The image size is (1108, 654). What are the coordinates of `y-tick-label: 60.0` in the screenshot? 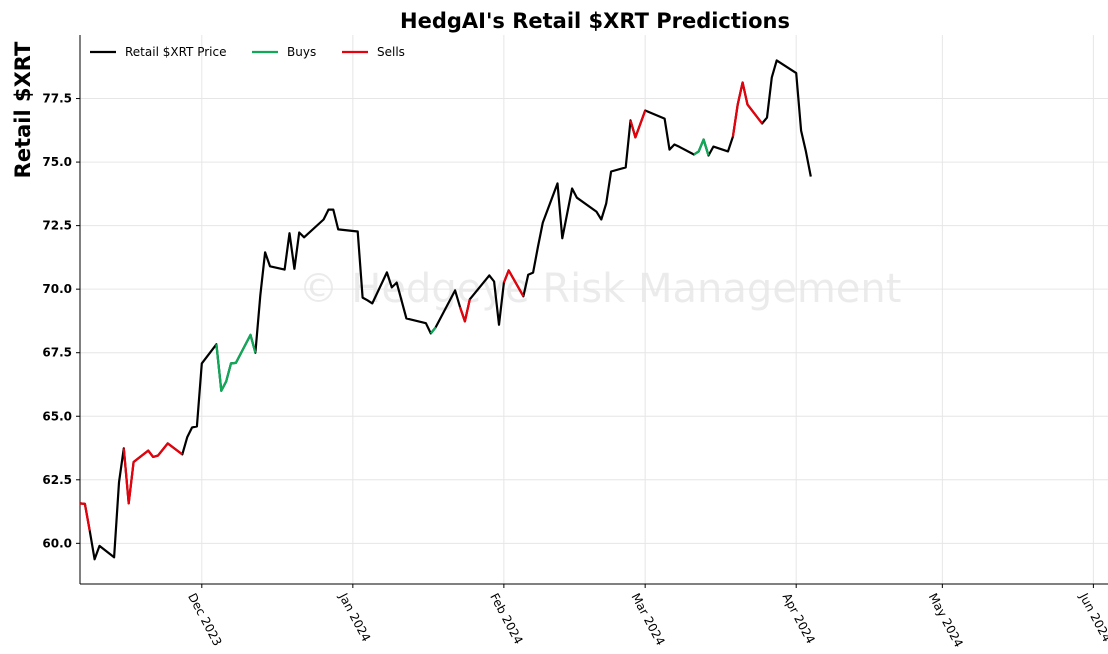 It's located at (57, 543).